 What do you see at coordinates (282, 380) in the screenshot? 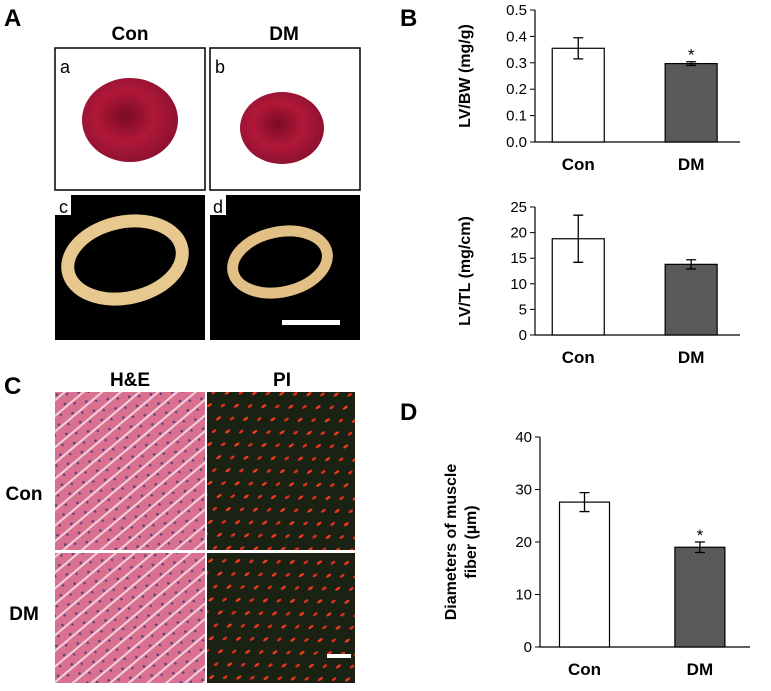
I see `column-label: PI` at bounding box center [282, 380].